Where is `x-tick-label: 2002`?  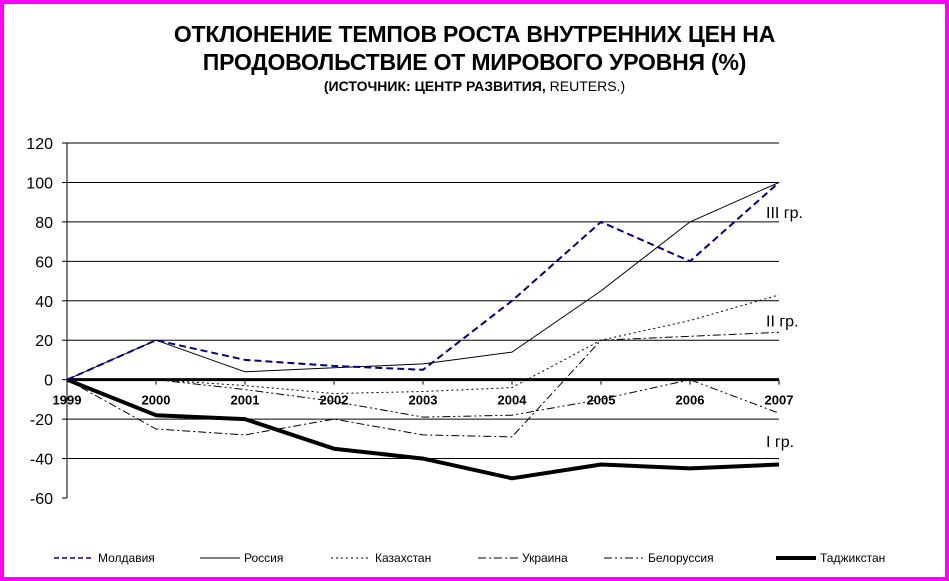
x-tick-label: 2002 is located at coordinates (334, 400).